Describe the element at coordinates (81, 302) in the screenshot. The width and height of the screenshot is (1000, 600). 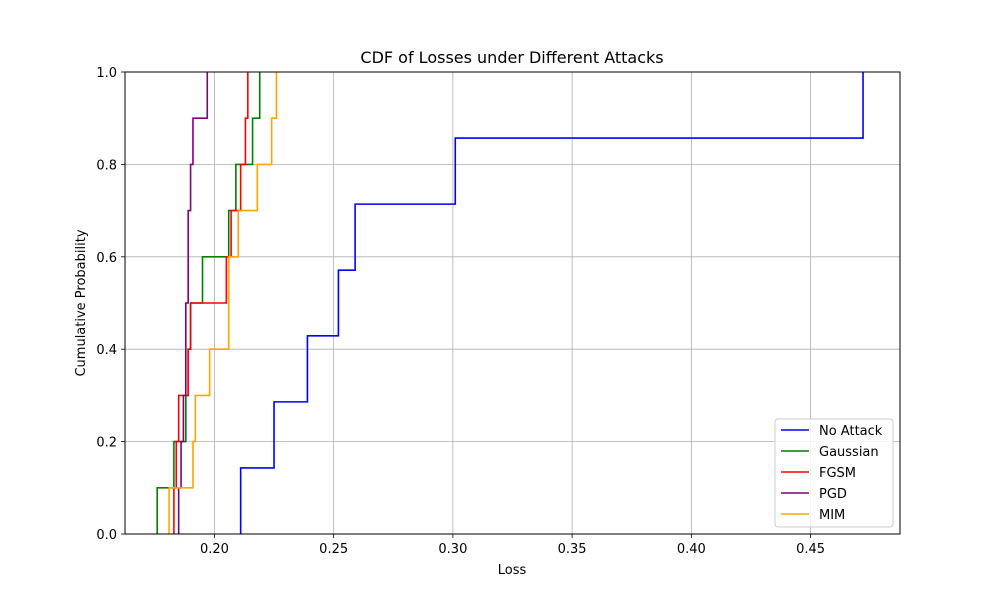
I see `y-axis-label: Cumulative Probability` at that location.